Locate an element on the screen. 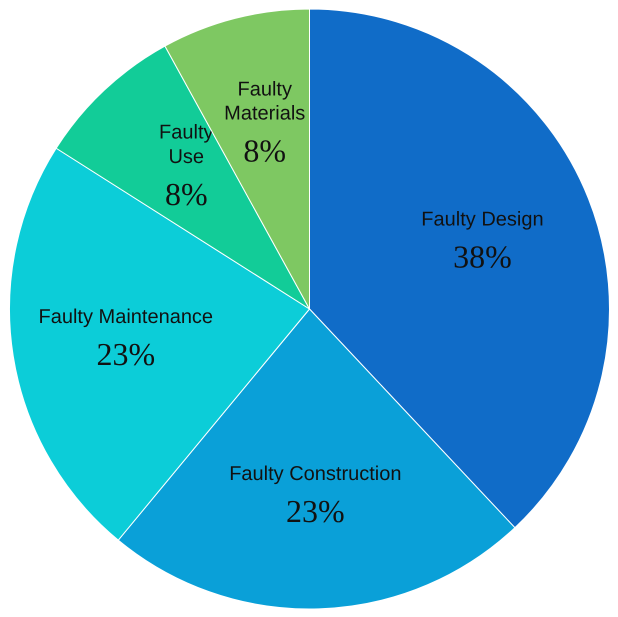 The width and height of the screenshot is (618, 617). slice-label: Faulty Materials is located at coordinates (265, 101).